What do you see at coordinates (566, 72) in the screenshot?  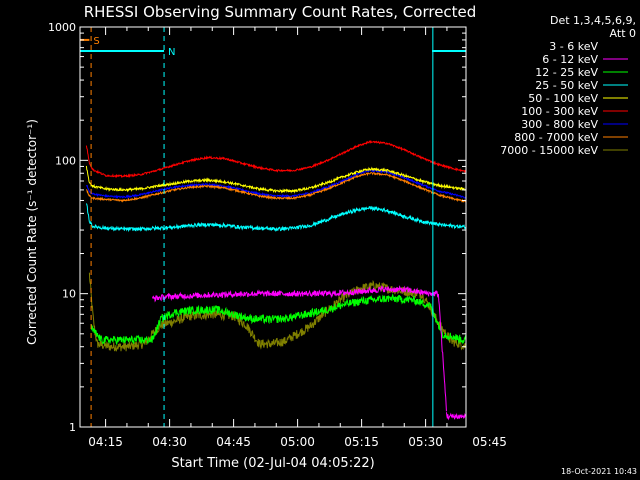 I see `legend-label: 12 - 25 keV` at bounding box center [566, 72].